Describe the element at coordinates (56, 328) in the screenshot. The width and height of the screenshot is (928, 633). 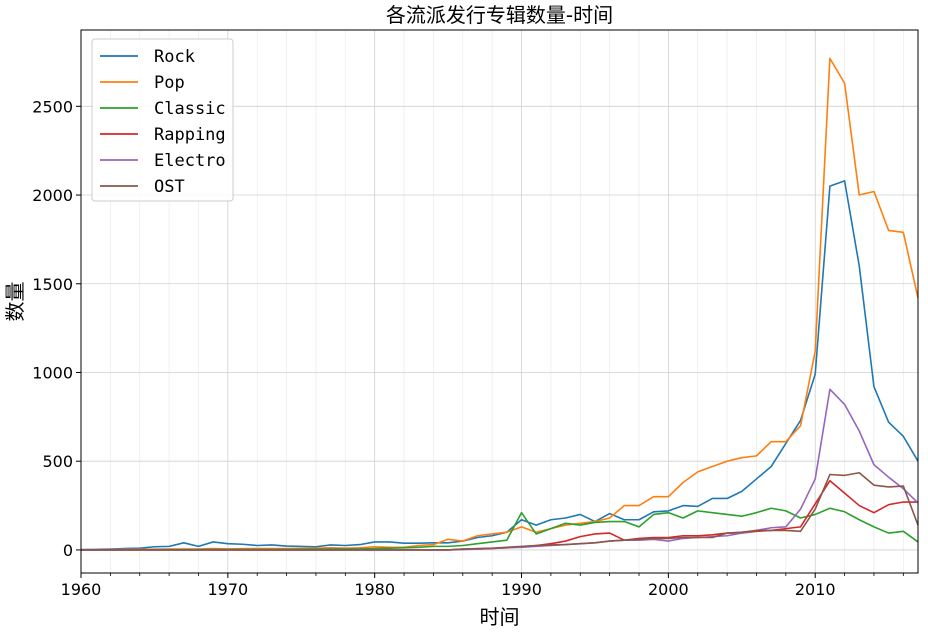
I see `y-axis-ticks: 0 500 1000 1500 2000 2500` at that location.